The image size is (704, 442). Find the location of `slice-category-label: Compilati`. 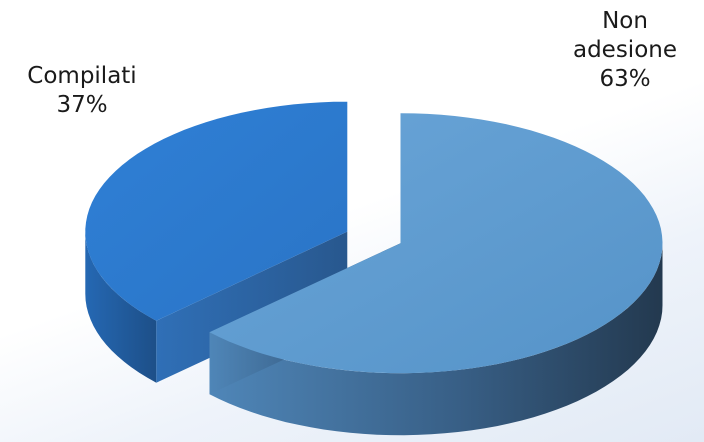

slice-category-label: Compilati is located at coordinates (82, 76).